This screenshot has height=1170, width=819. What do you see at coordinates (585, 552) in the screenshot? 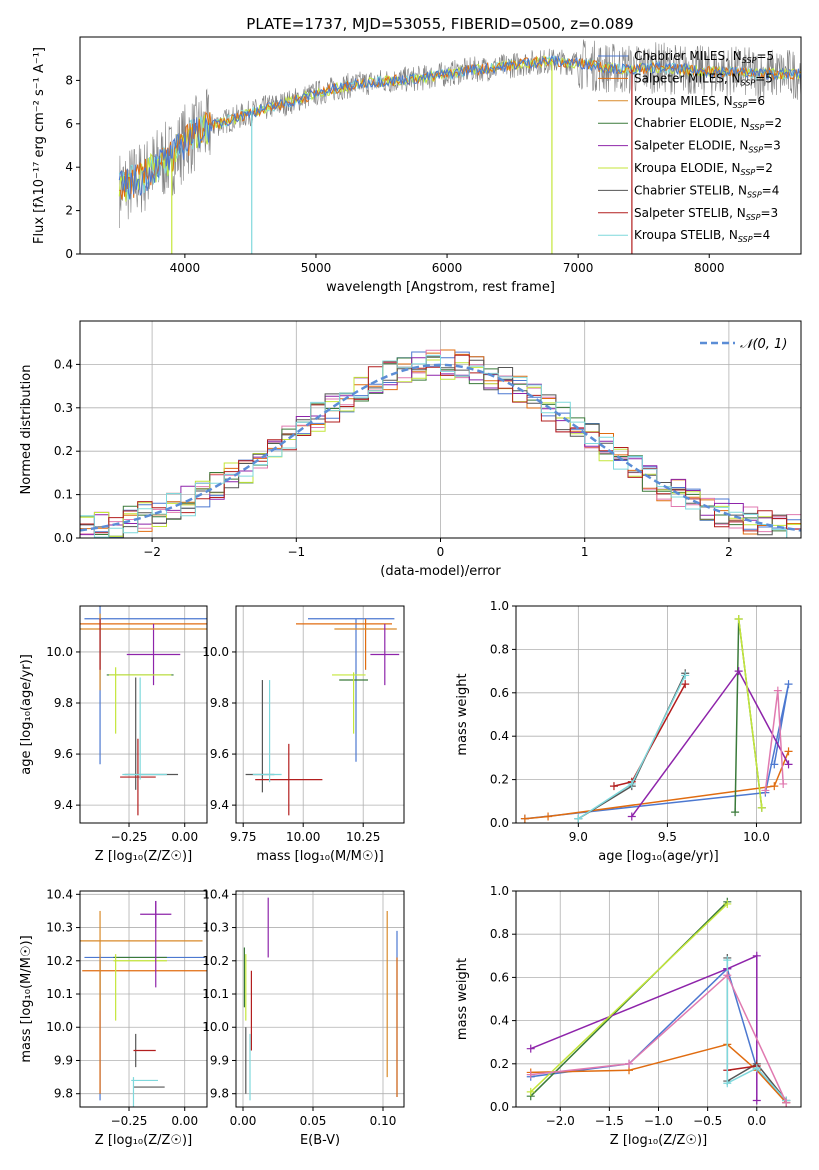
I see `x-tick-label: 1` at bounding box center [585, 552].